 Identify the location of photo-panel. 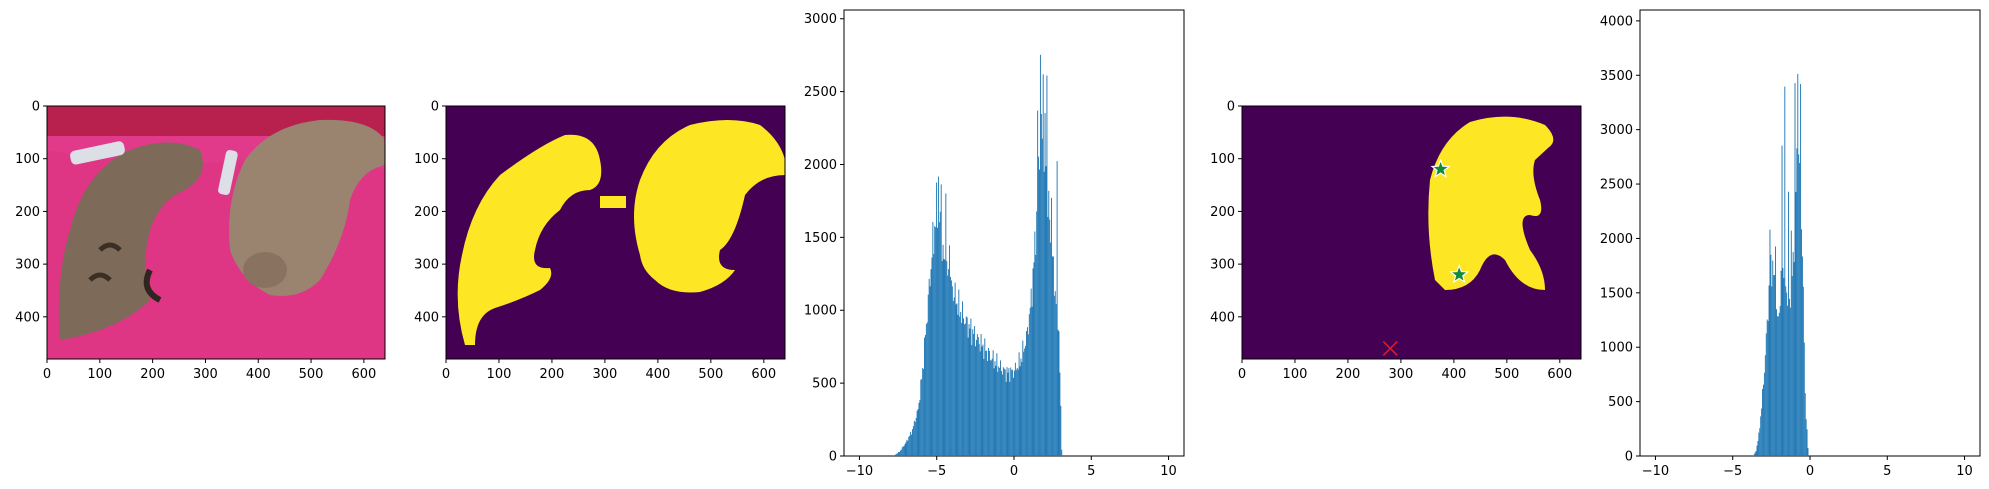
(216, 232).